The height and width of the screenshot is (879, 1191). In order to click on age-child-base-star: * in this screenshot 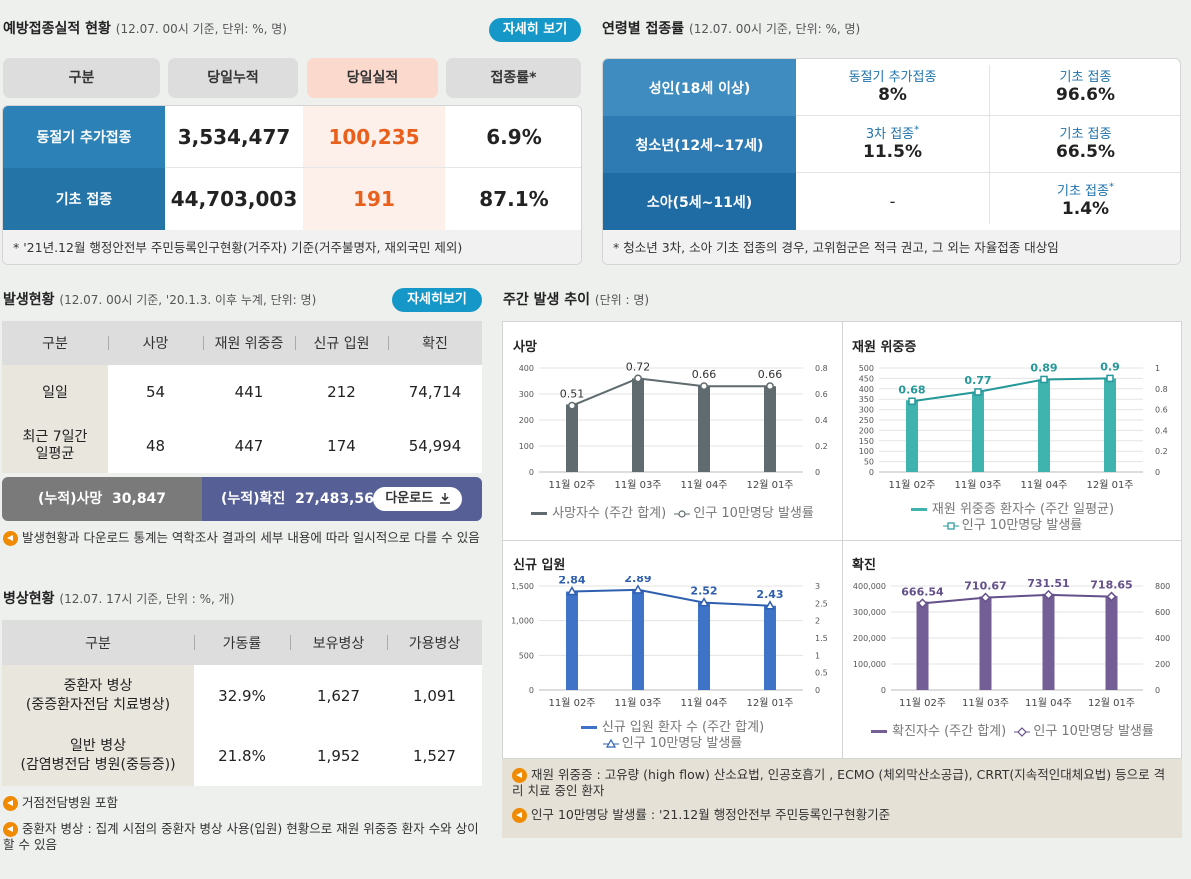, I will do `click(1111, 187)`.